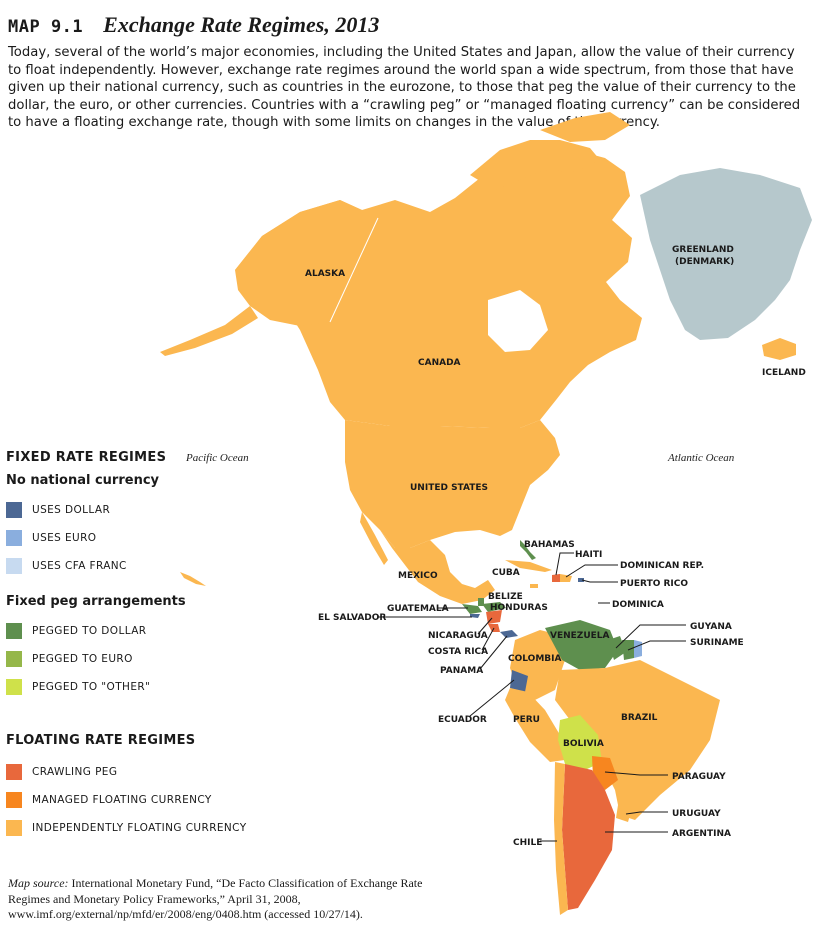 Image resolution: width=821 pixels, height=950 pixels. I want to click on label-puerto-rico: PUERTO RICO, so click(654, 584).